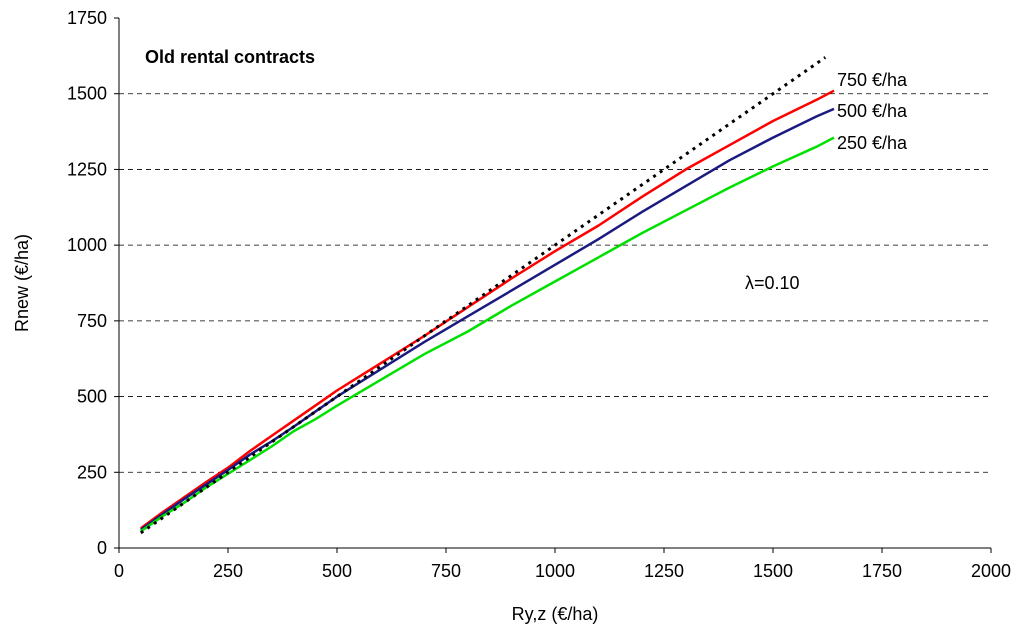 This screenshot has height=630, width=1019. Describe the element at coordinates (119, 571) in the screenshot. I see `x-tick-label: 0` at that location.